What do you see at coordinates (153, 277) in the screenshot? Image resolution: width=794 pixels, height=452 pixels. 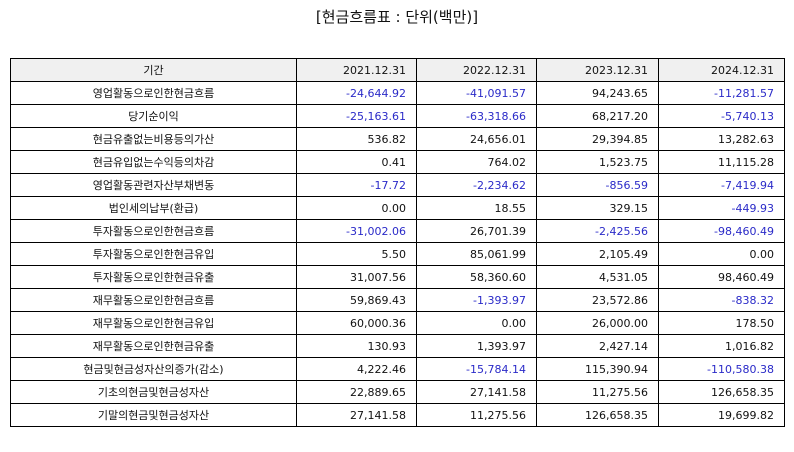 I see `row-label: 투자활동으로인한현금유출` at bounding box center [153, 277].